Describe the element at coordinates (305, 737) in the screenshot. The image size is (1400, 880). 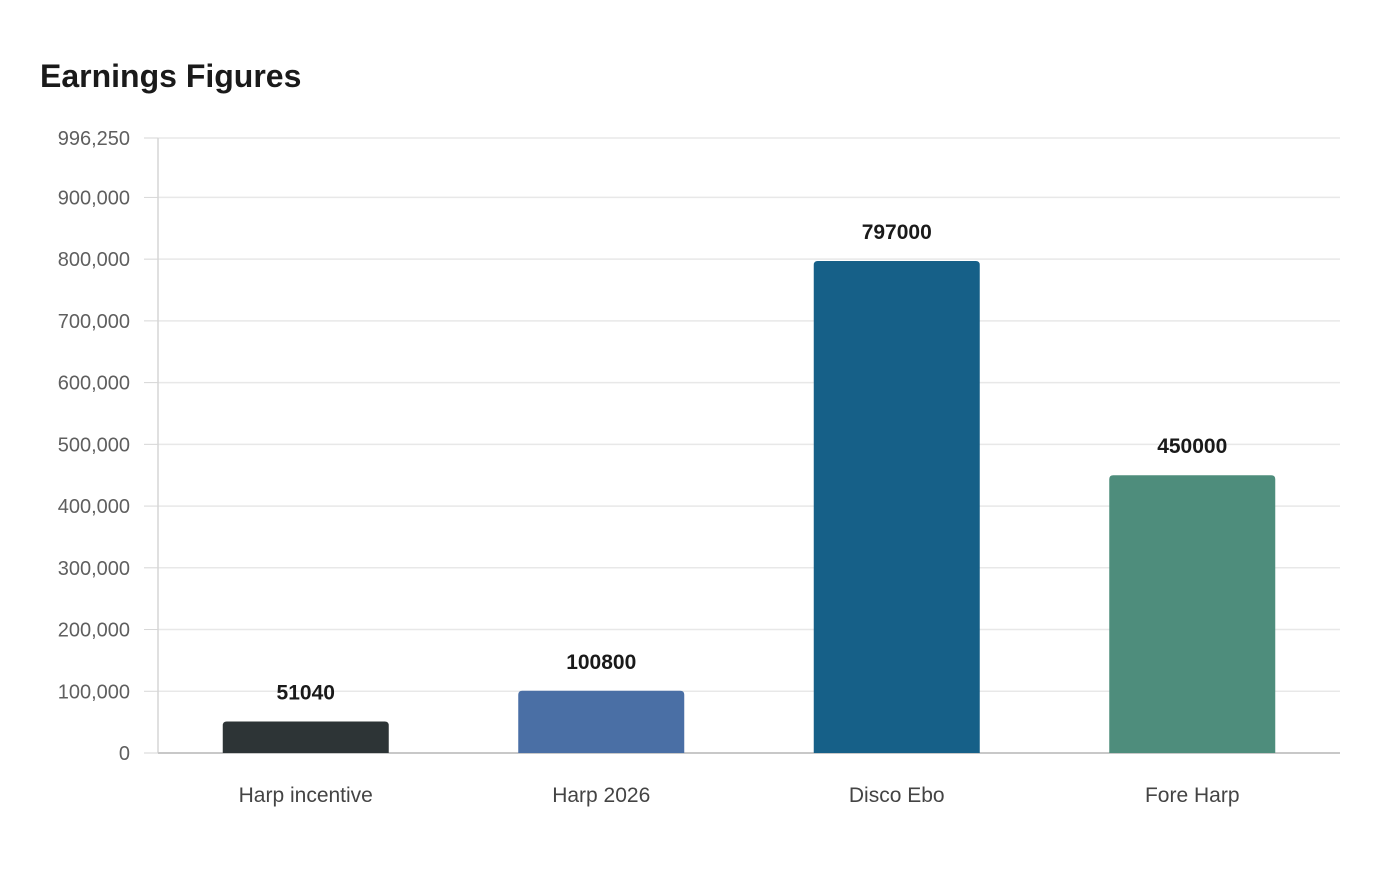
I see `bar-harp-incentive` at that location.